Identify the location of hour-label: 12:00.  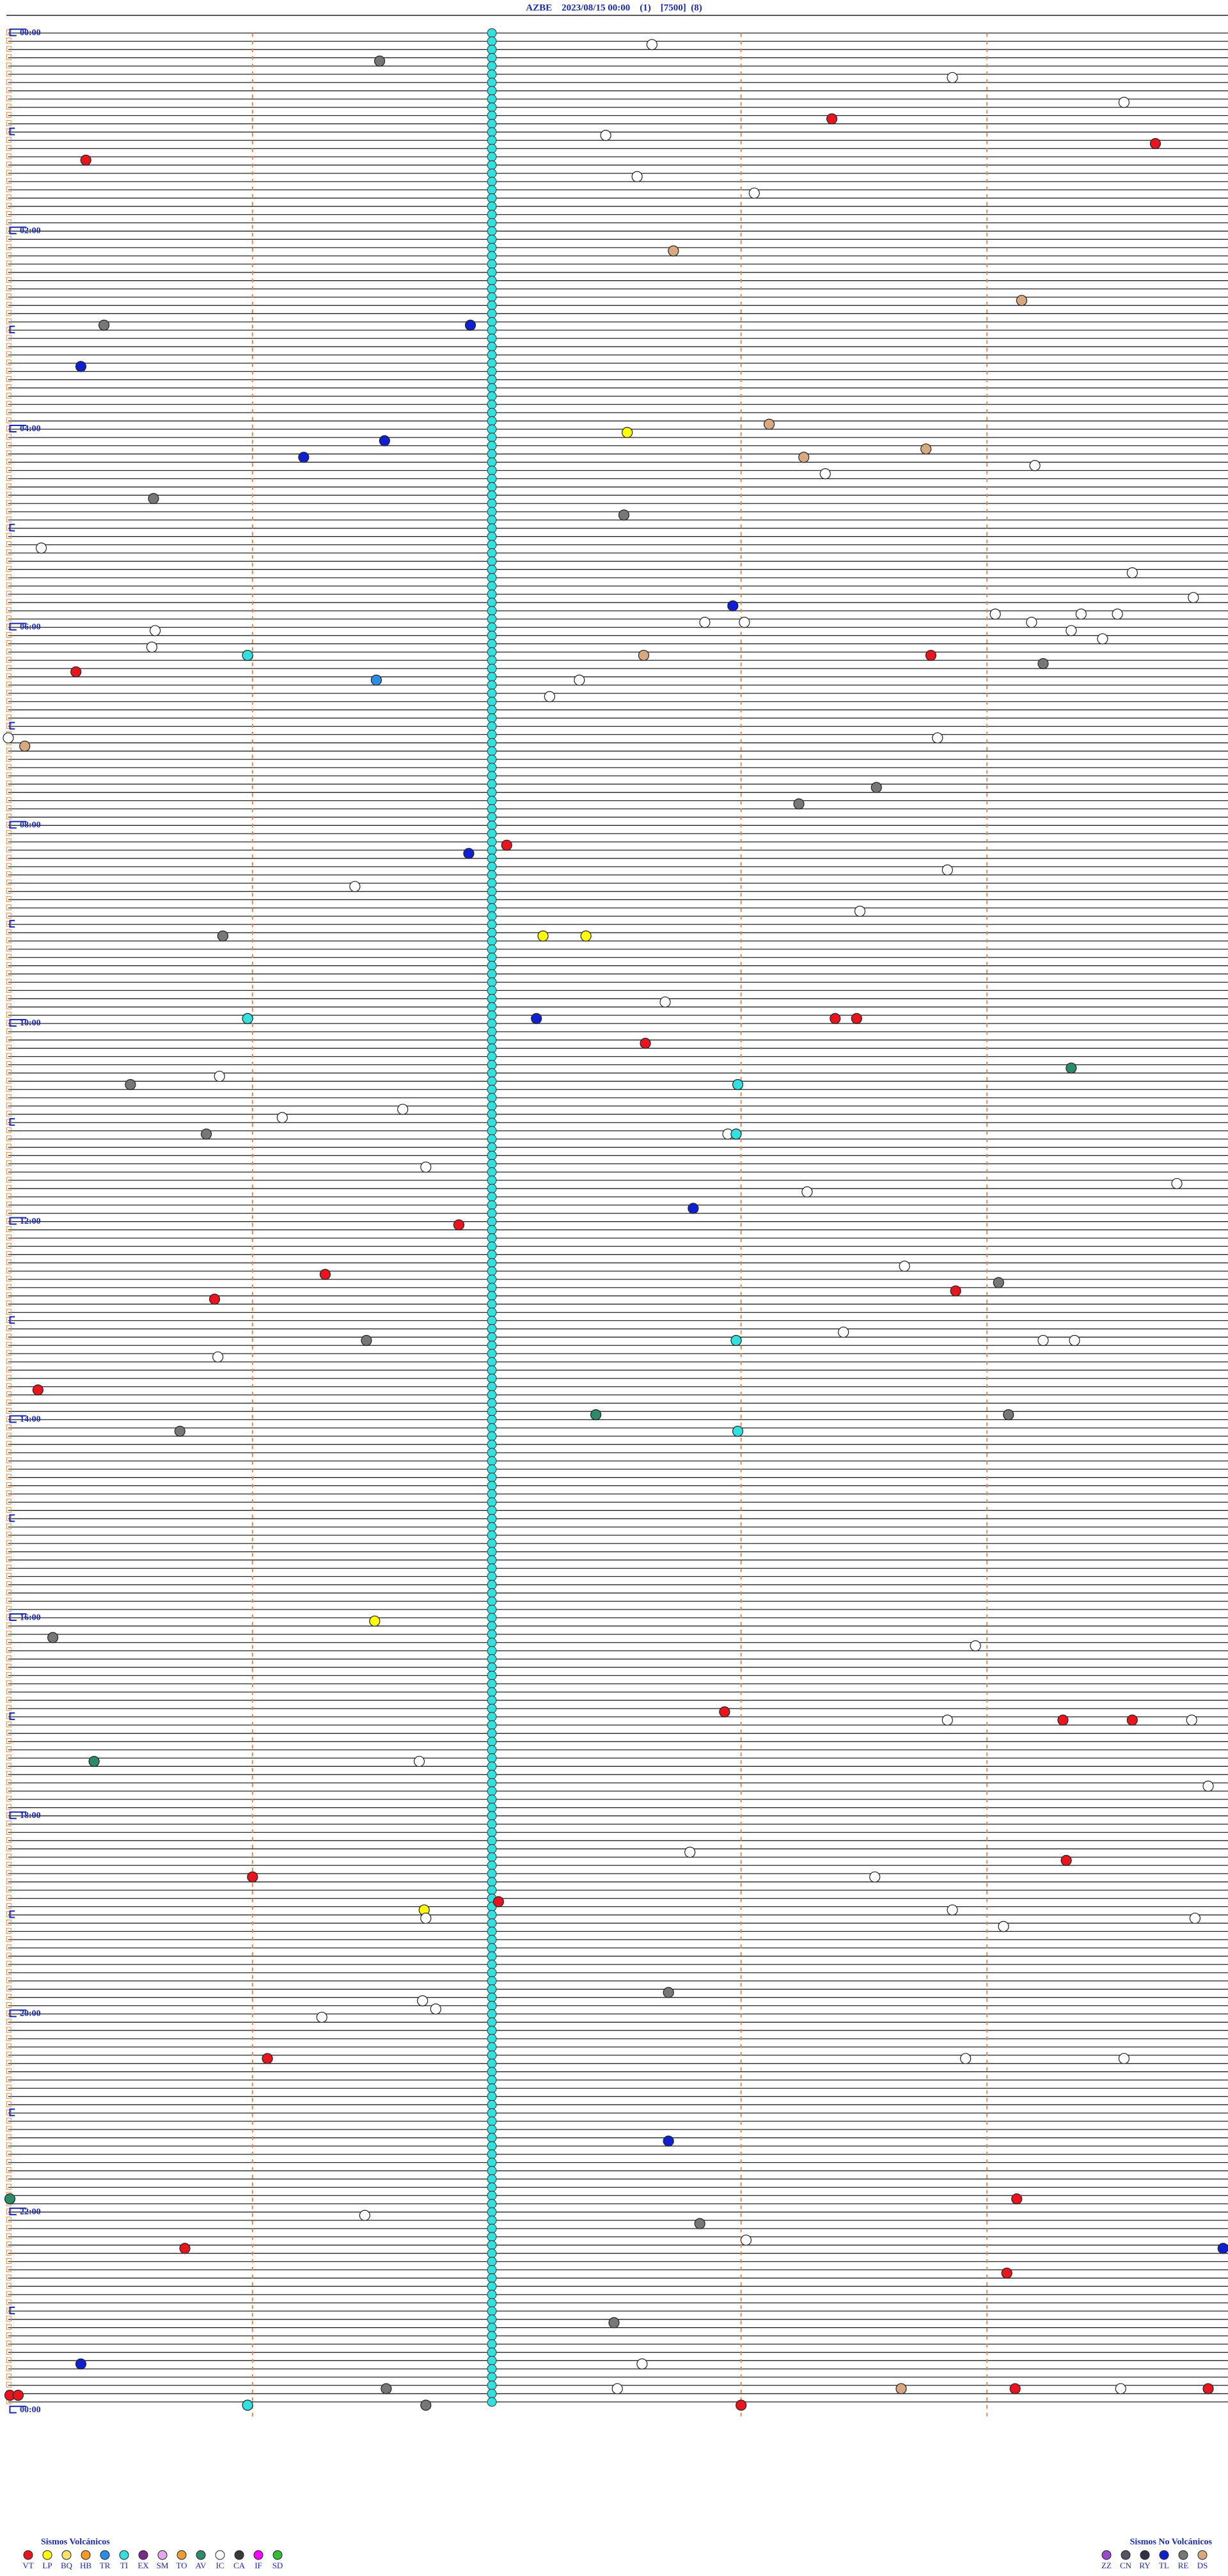
(30, 1221).